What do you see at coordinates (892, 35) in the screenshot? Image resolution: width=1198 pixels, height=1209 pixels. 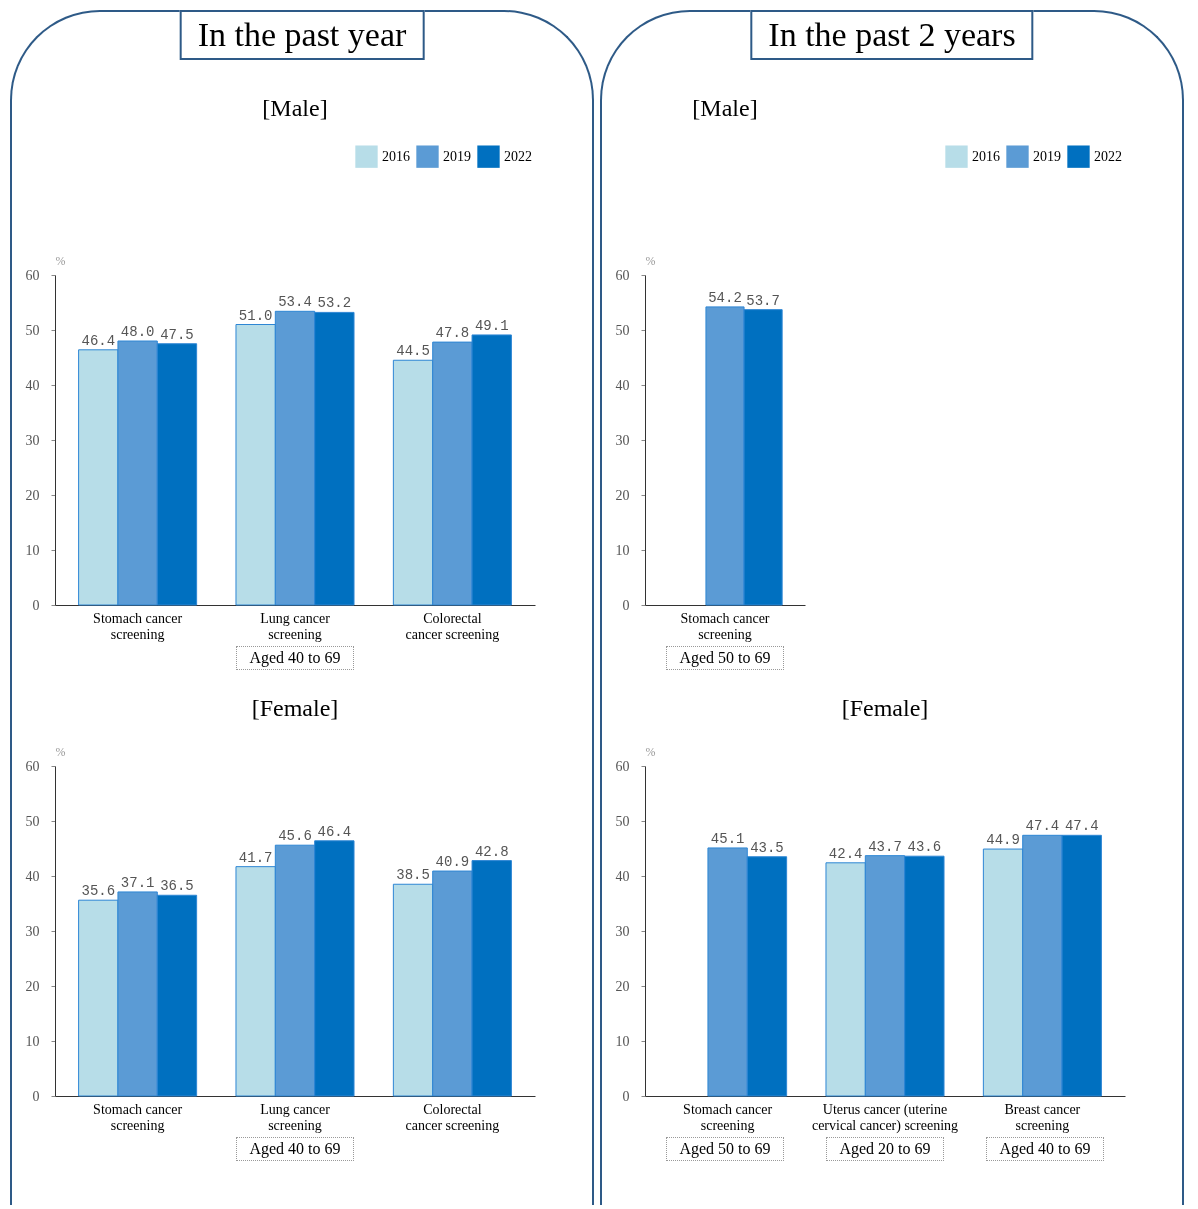 I see `text: In the past 2 years` at bounding box center [892, 35].